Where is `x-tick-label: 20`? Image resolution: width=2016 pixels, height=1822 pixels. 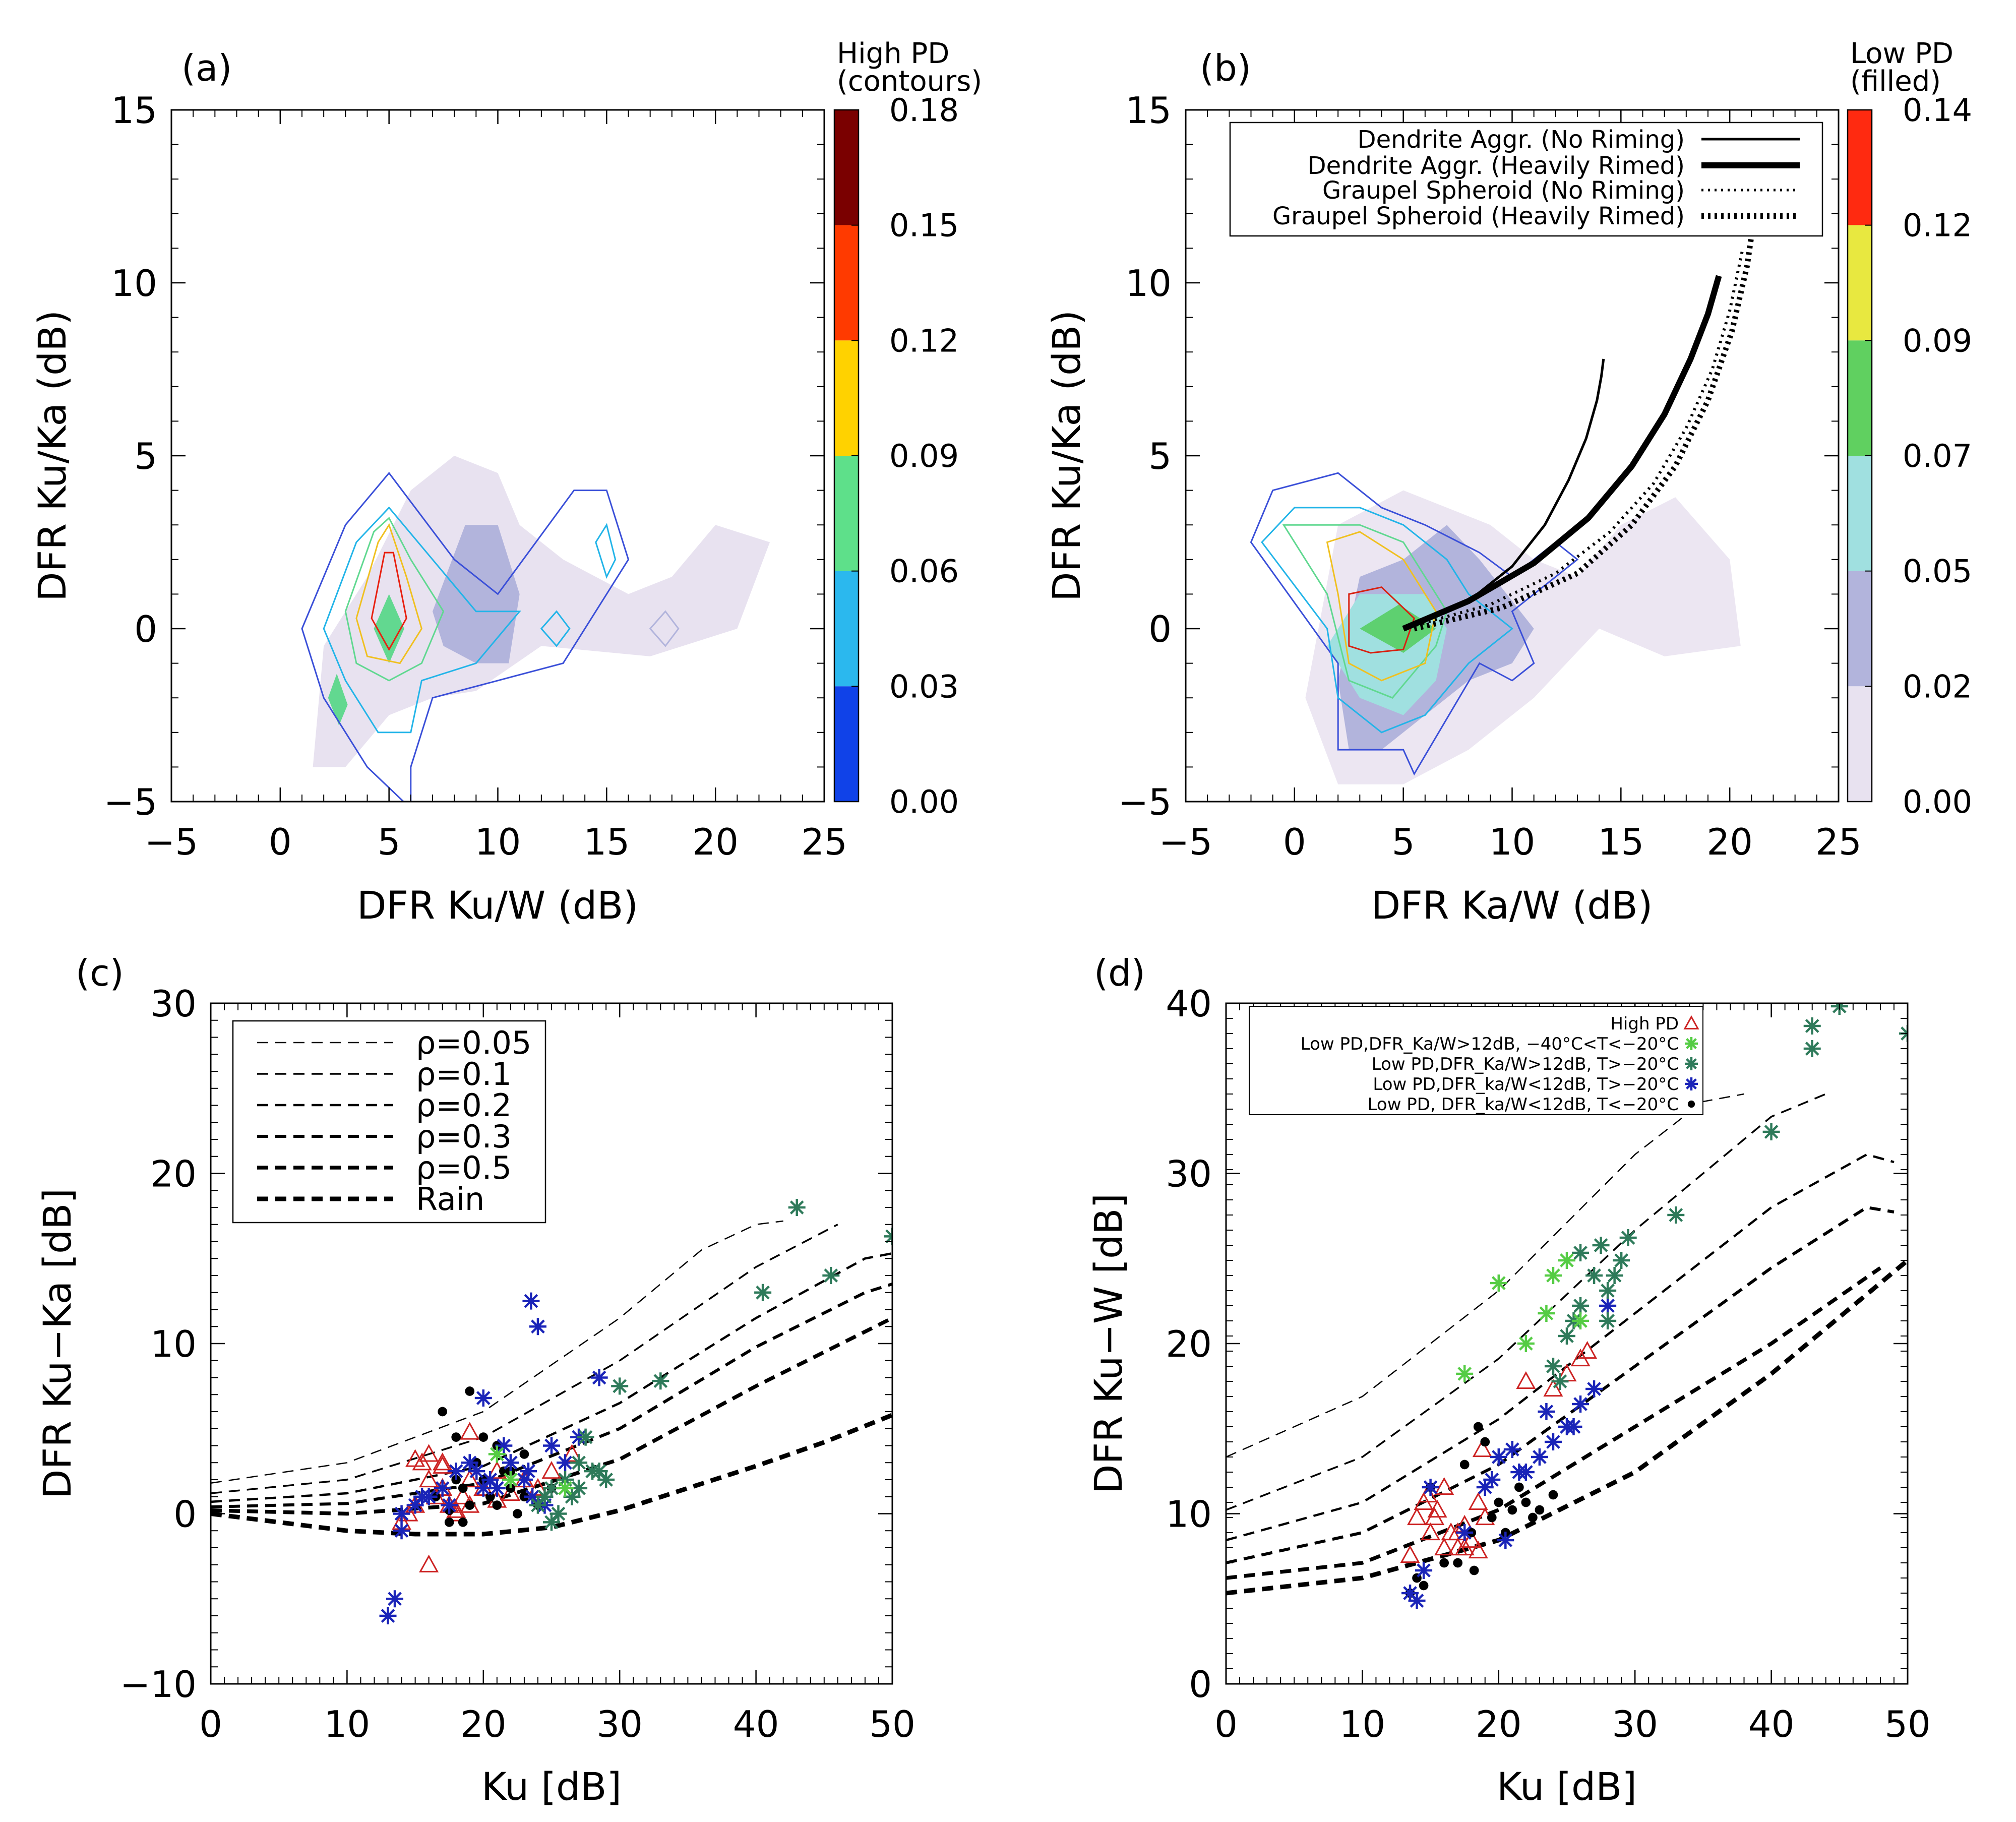
x-tick-label: 20 is located at coordinates (1729, 842).